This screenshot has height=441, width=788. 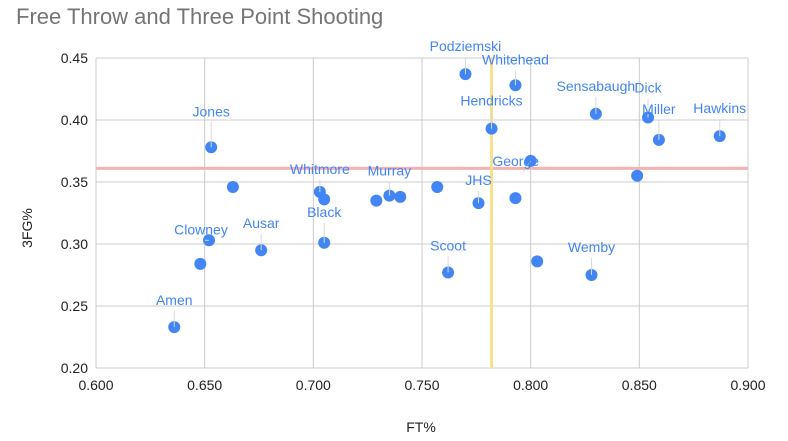 What do you see at coordinates (659, 109) in the screenshot?
I see `point-label: Miller` at bounding box center [659, 109].